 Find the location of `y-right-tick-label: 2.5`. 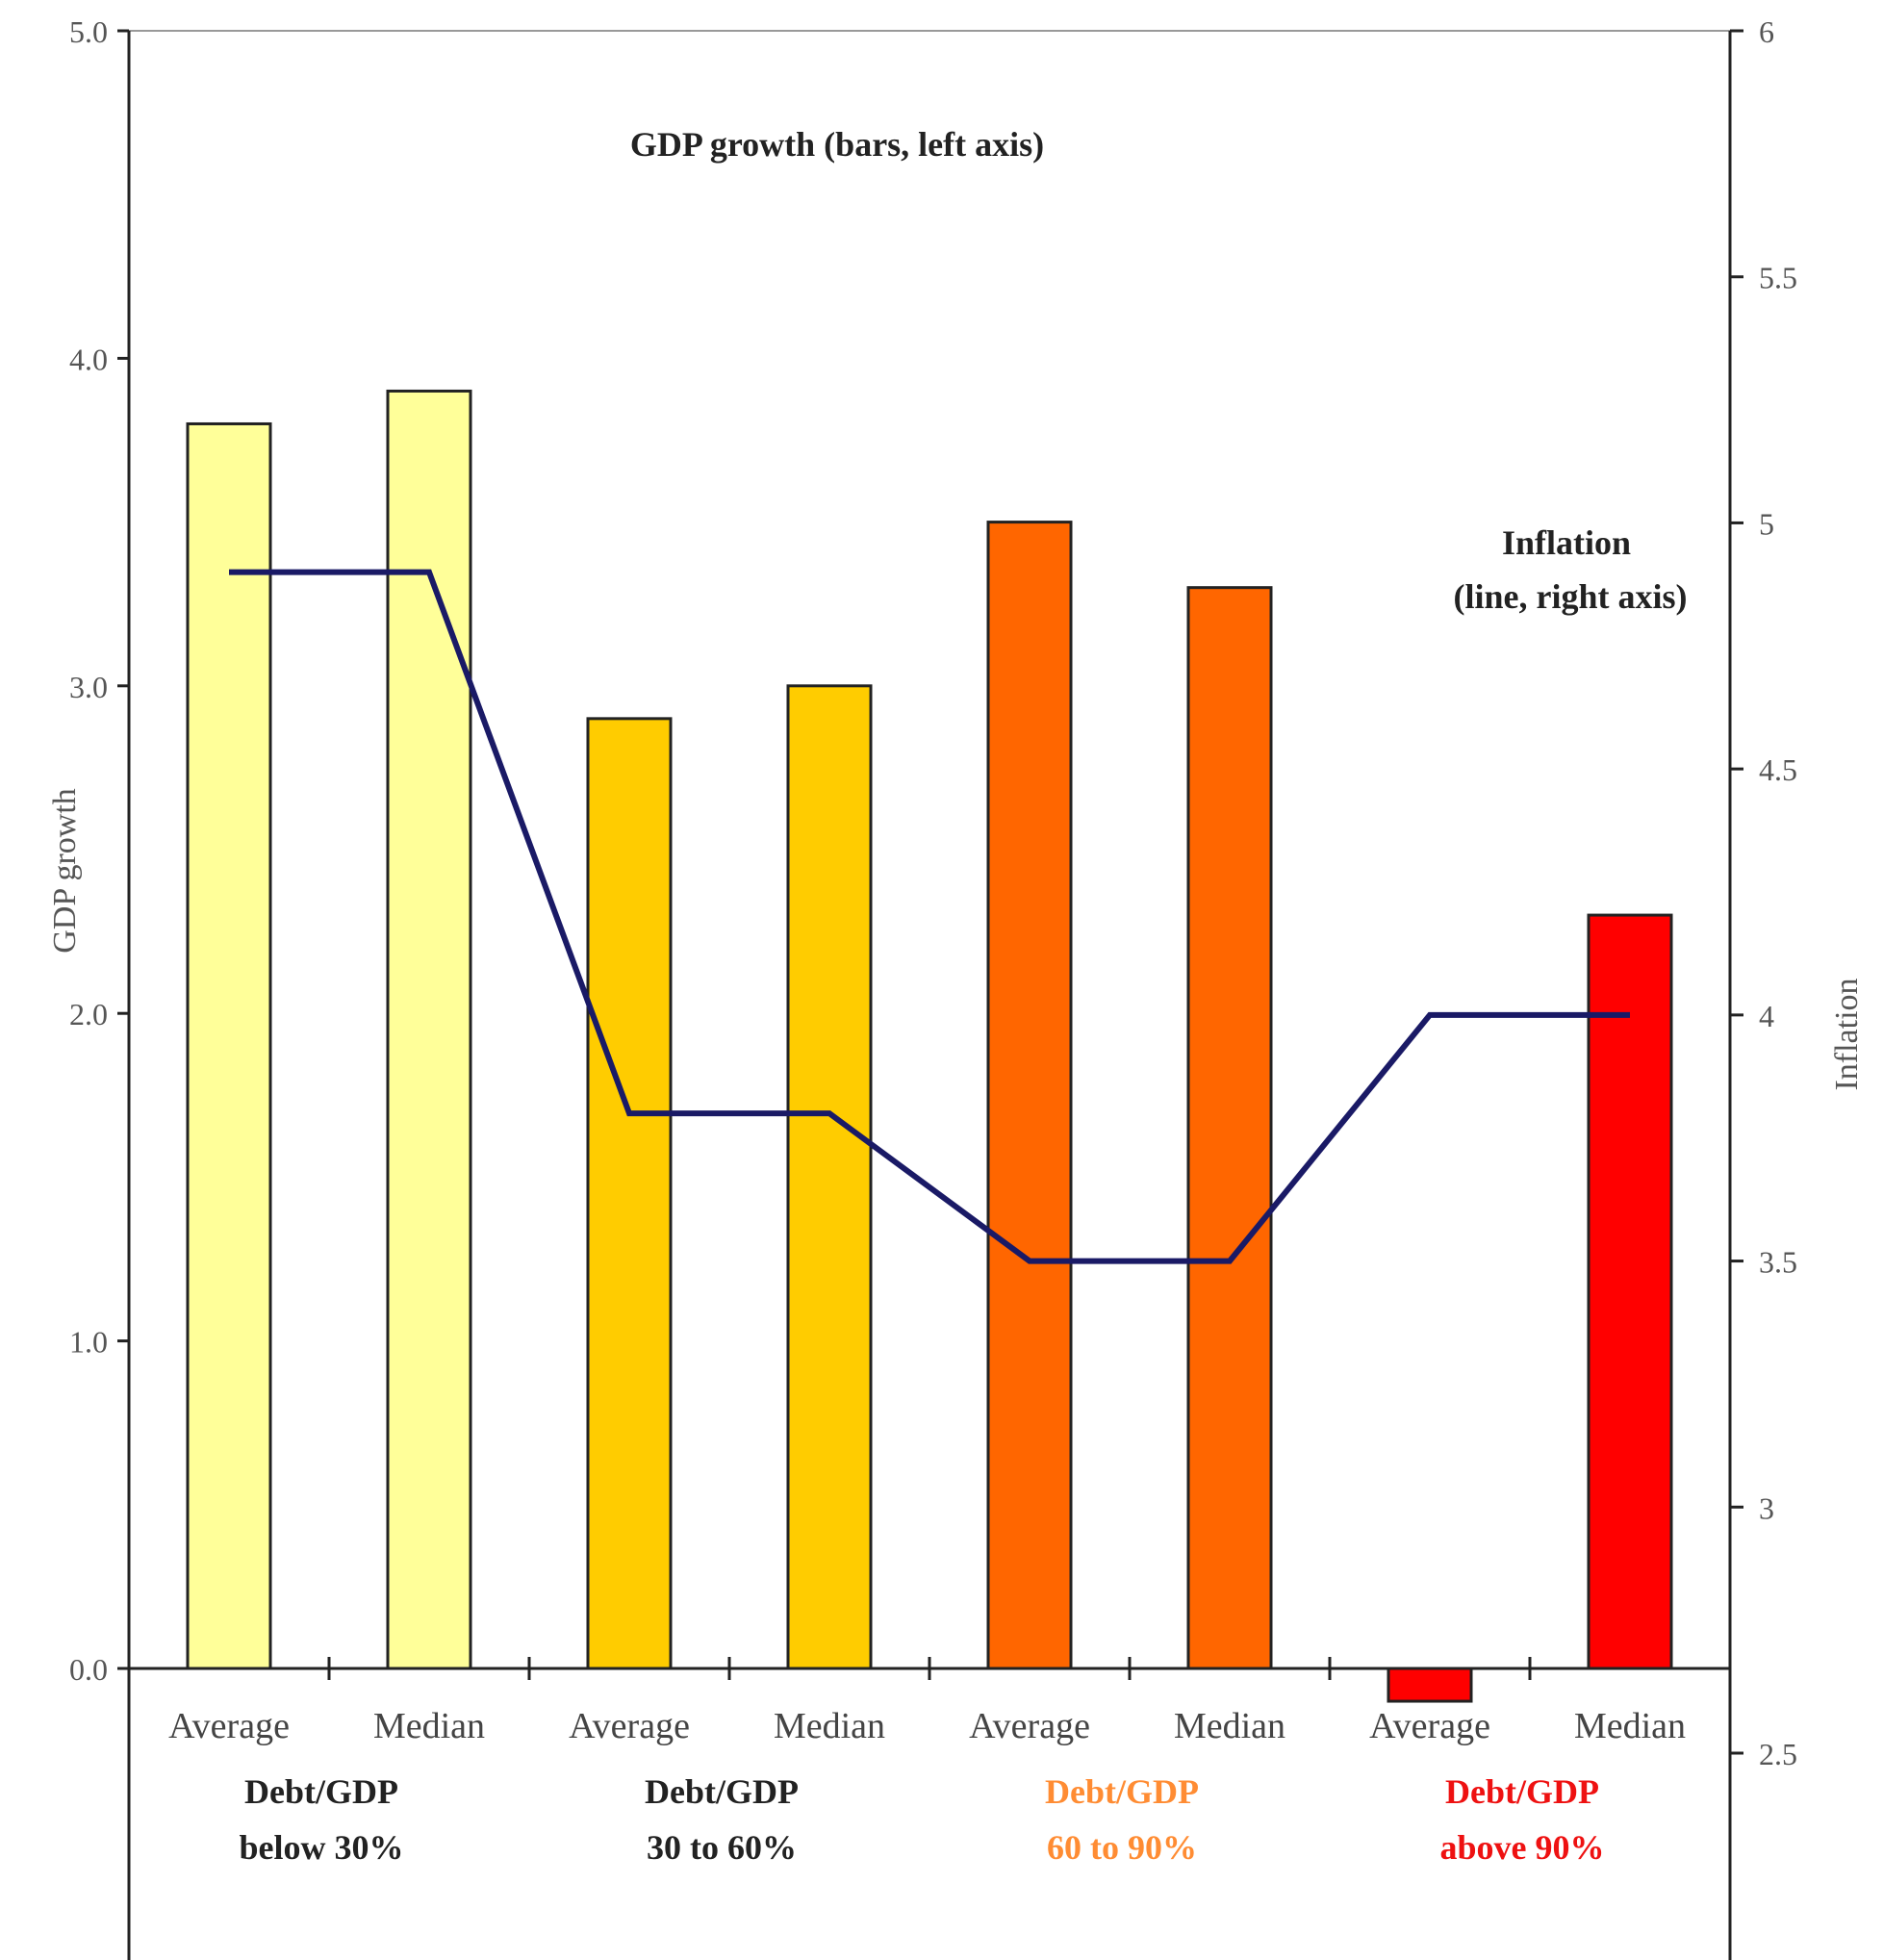

y-right-tick-label: 2.5 is located at coordinates (1778, 1754).